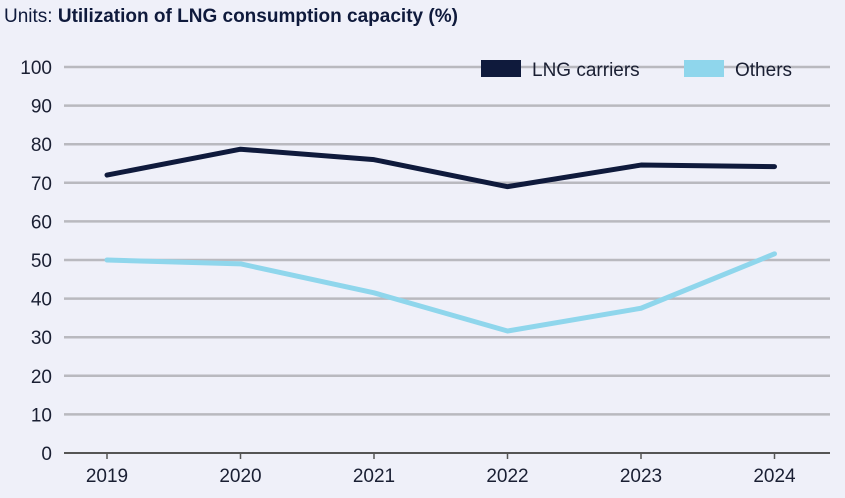 The width and height of the screenshot is (845, 498). What do you see at coordinates (774, 476) in the screenshot?
I see `x-tick-label: 2024` at bounding box center [774, 476].